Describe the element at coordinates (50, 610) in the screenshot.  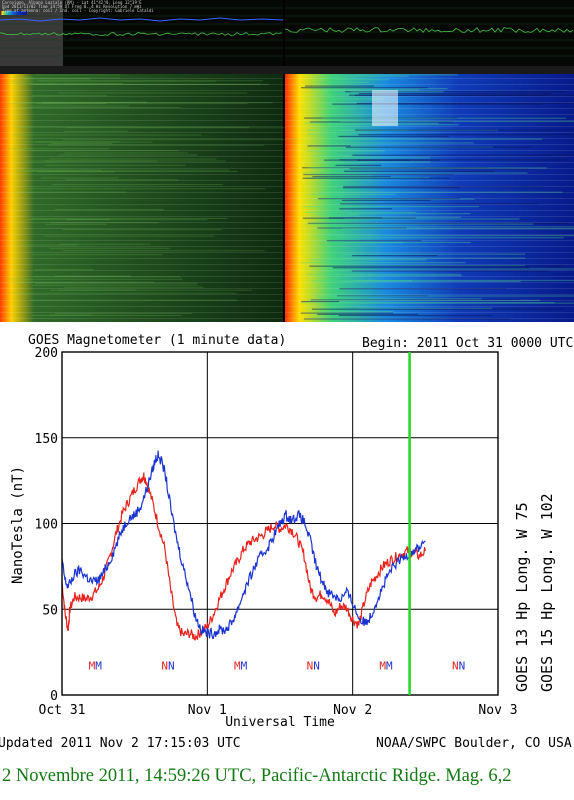
I see `y-tick-label: 50` at that location.